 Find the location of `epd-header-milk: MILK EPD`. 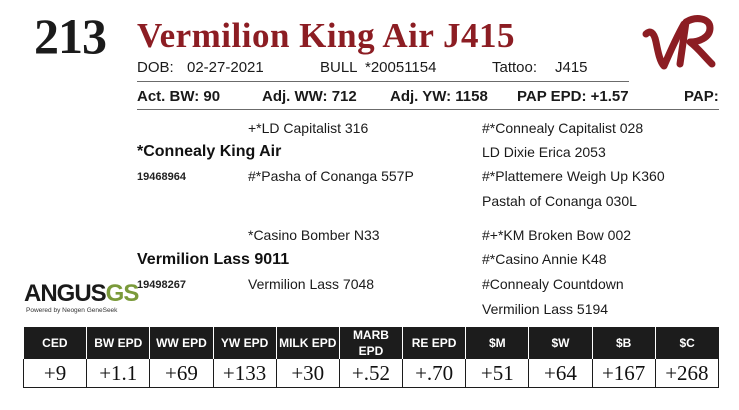

epd-header-milk: MILK EPD is located at coordinates (307, 343).